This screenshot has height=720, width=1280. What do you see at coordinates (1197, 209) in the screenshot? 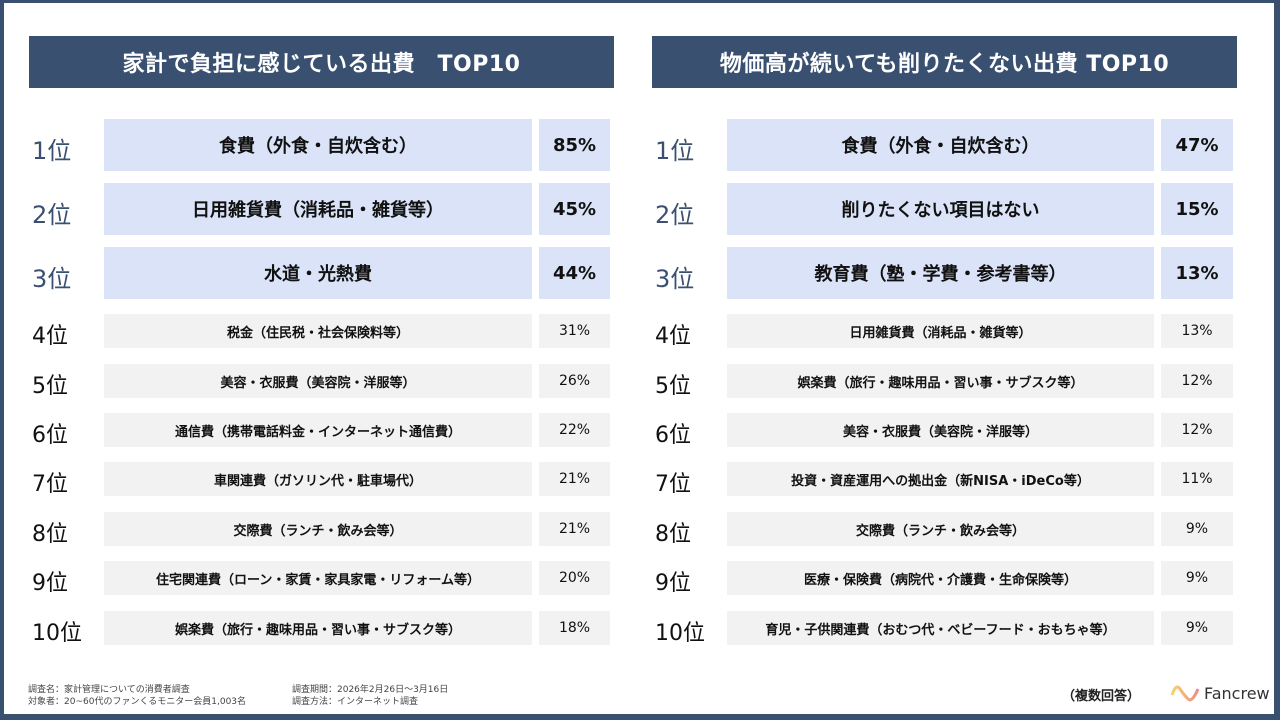
I see `item-percentage: 15%` at bounding box center [1197, 209].